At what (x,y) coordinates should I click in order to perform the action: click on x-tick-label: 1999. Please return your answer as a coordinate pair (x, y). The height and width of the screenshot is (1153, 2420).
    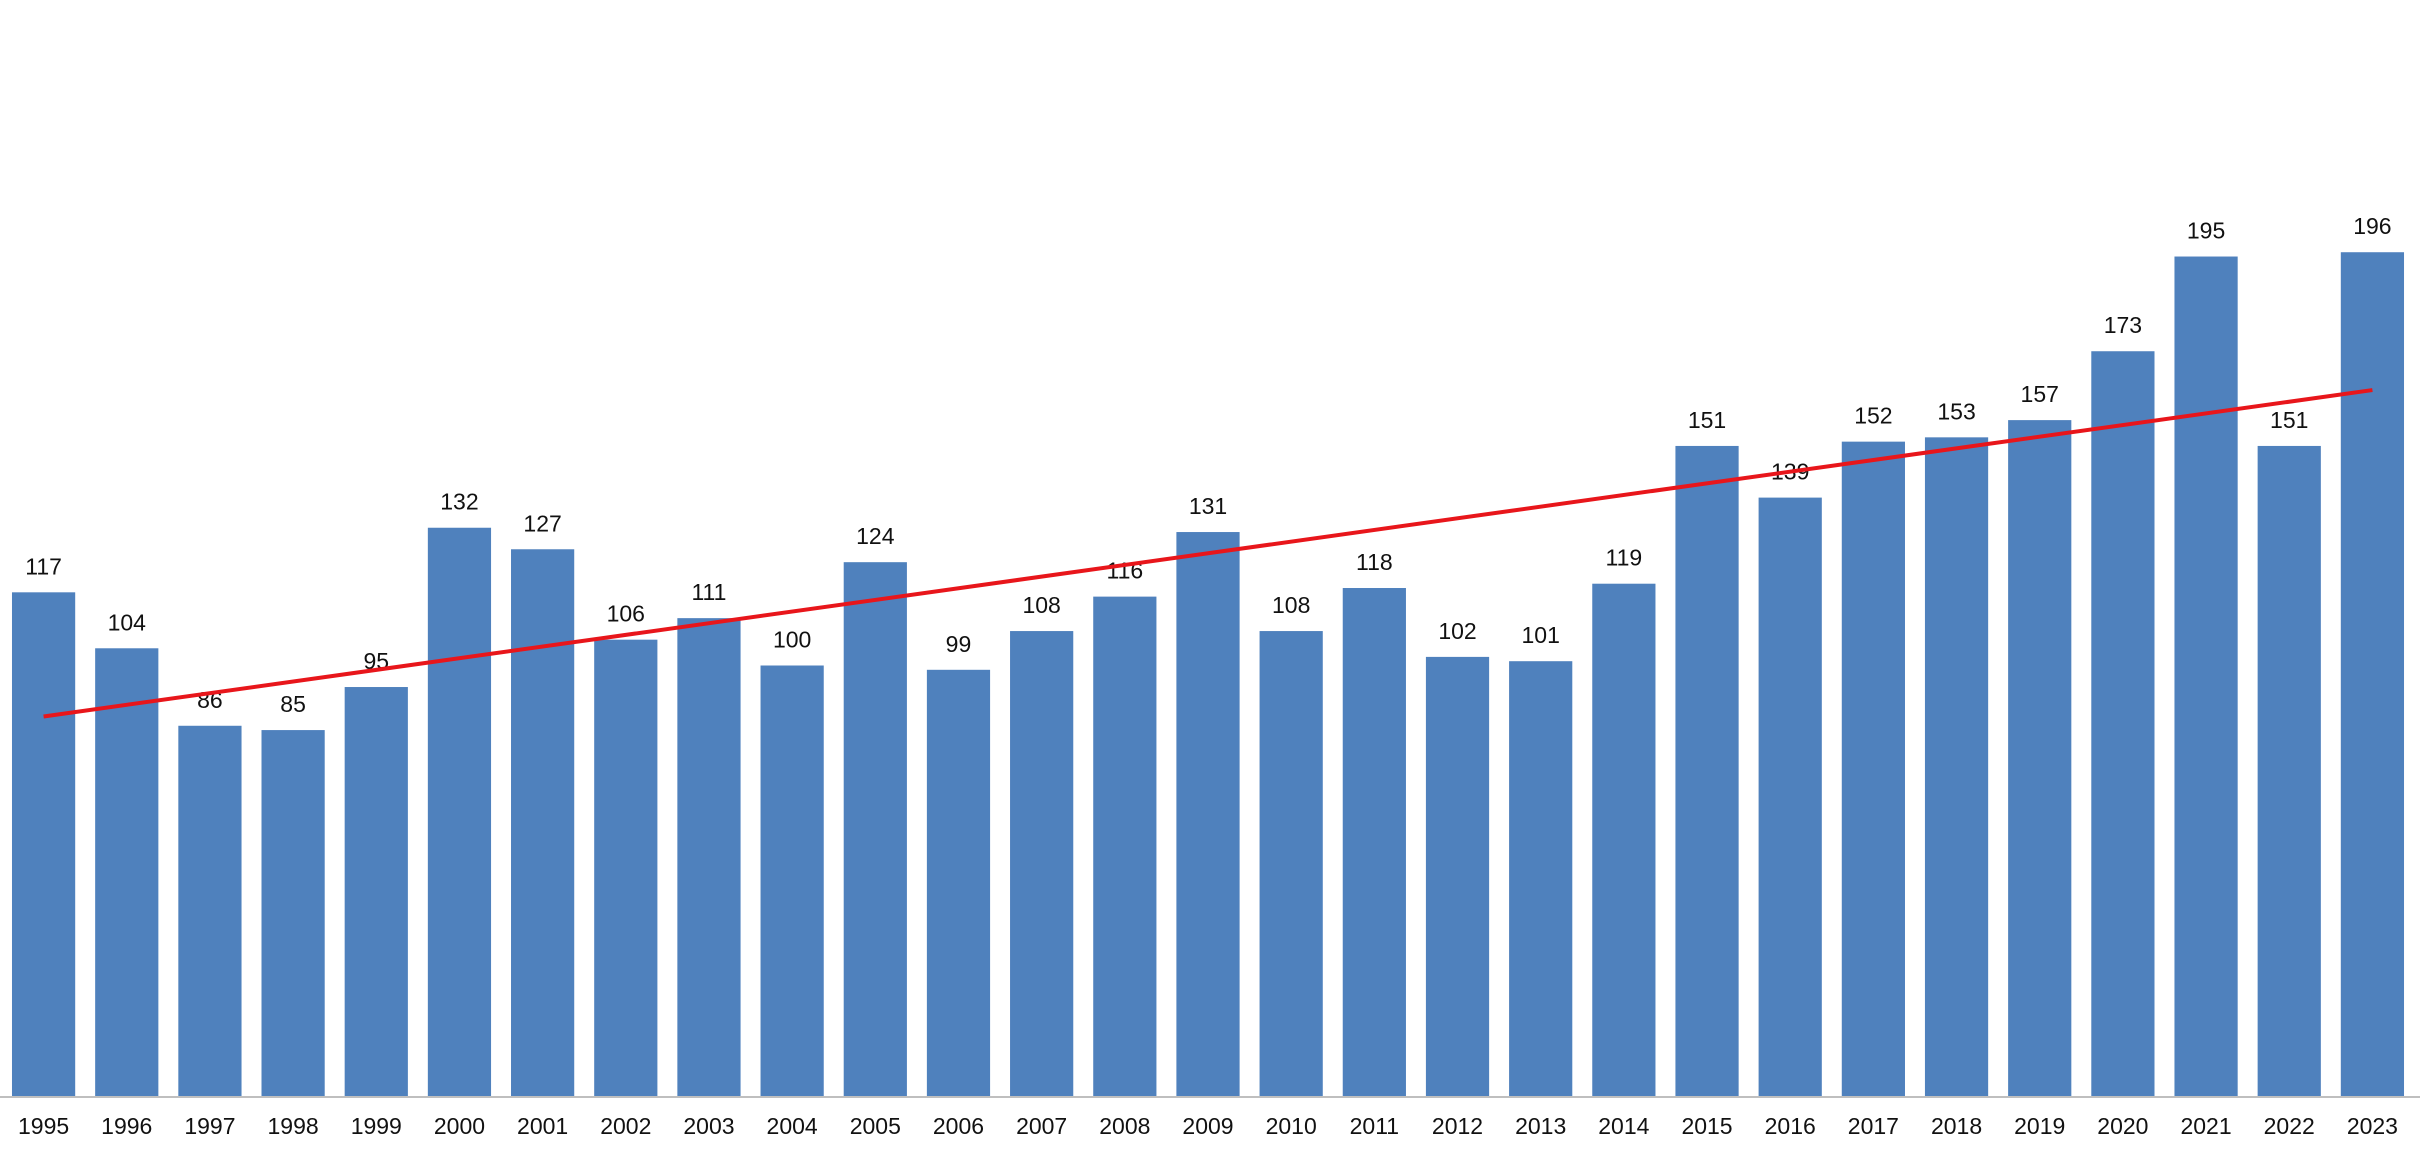
    Looking at the image, I should click on (376, 1126).